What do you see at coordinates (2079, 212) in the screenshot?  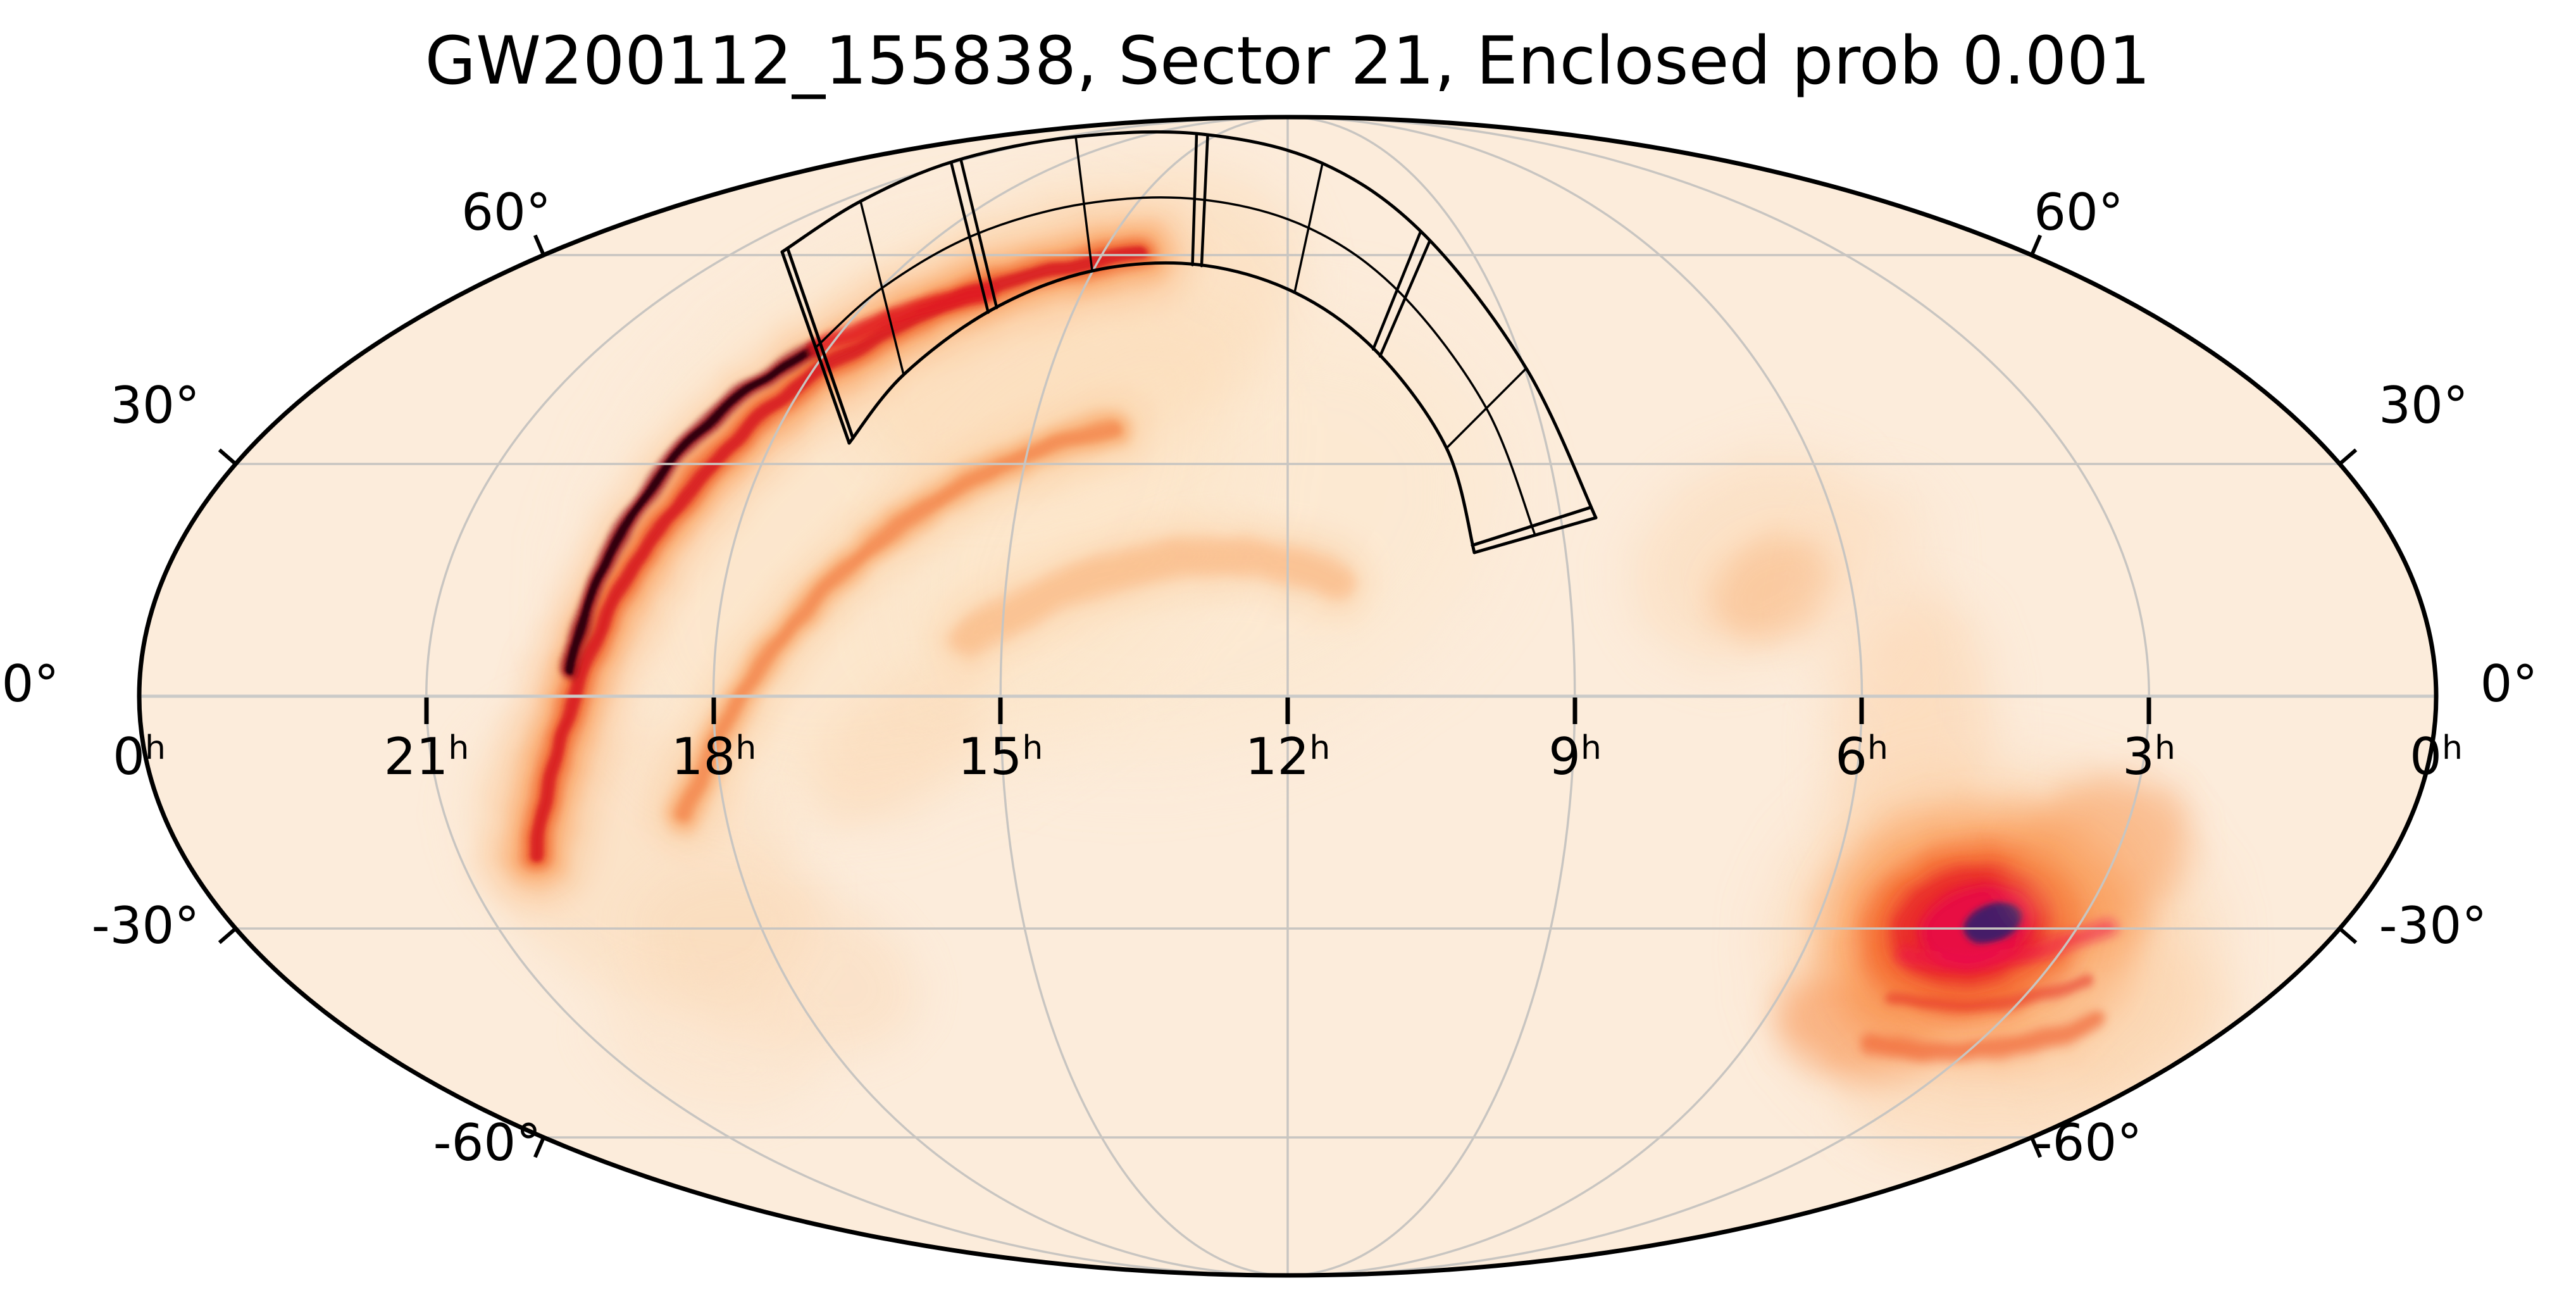 I see `dec-tick-label-right: 60°` at bounding box center [2079, 212].